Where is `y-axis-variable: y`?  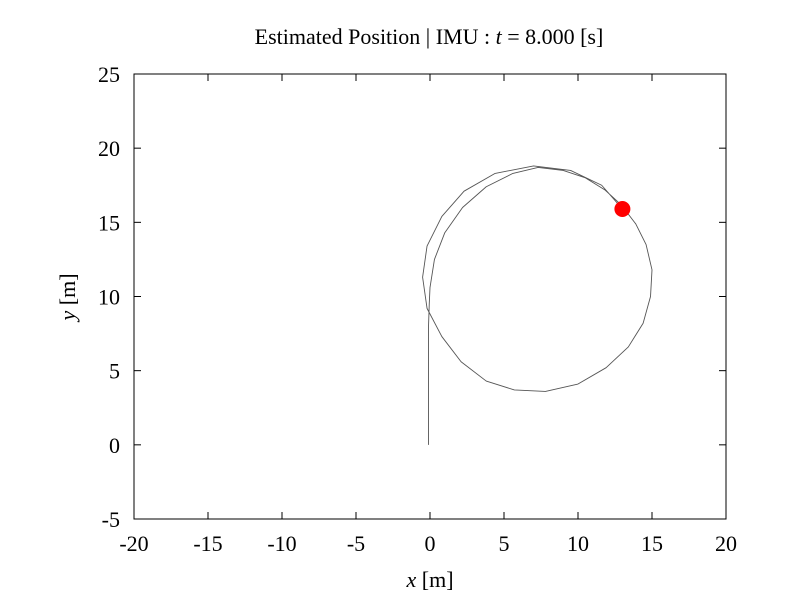 y-axis-variable: y is located at coordinates (67, 317).